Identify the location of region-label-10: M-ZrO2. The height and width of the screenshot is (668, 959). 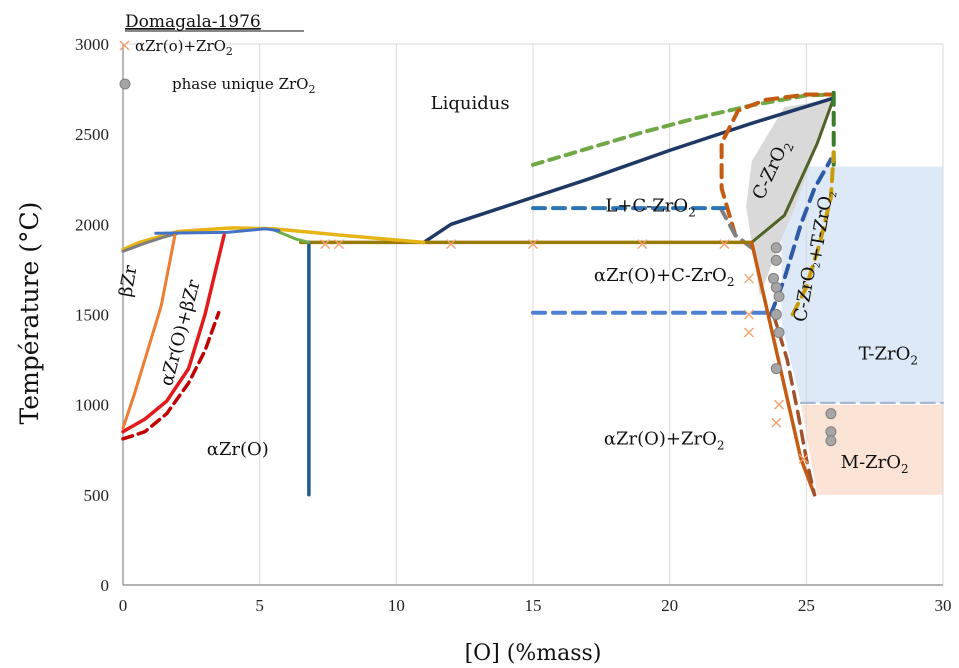
(875, 464).